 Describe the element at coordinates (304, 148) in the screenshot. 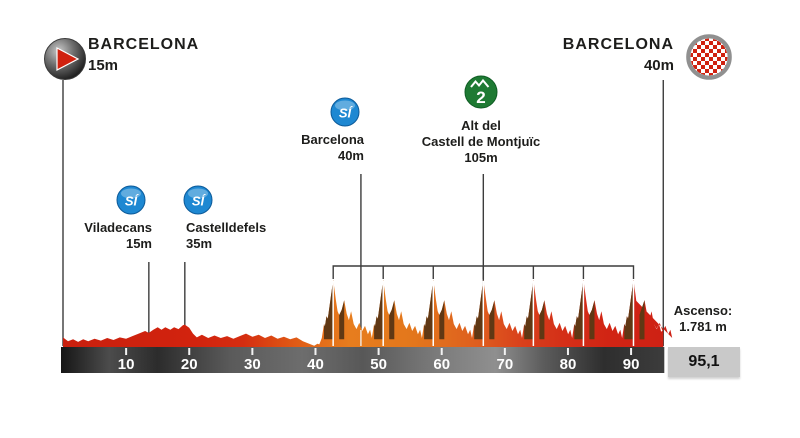

I see `waypoint-label: Barcelona 40m` at that location.